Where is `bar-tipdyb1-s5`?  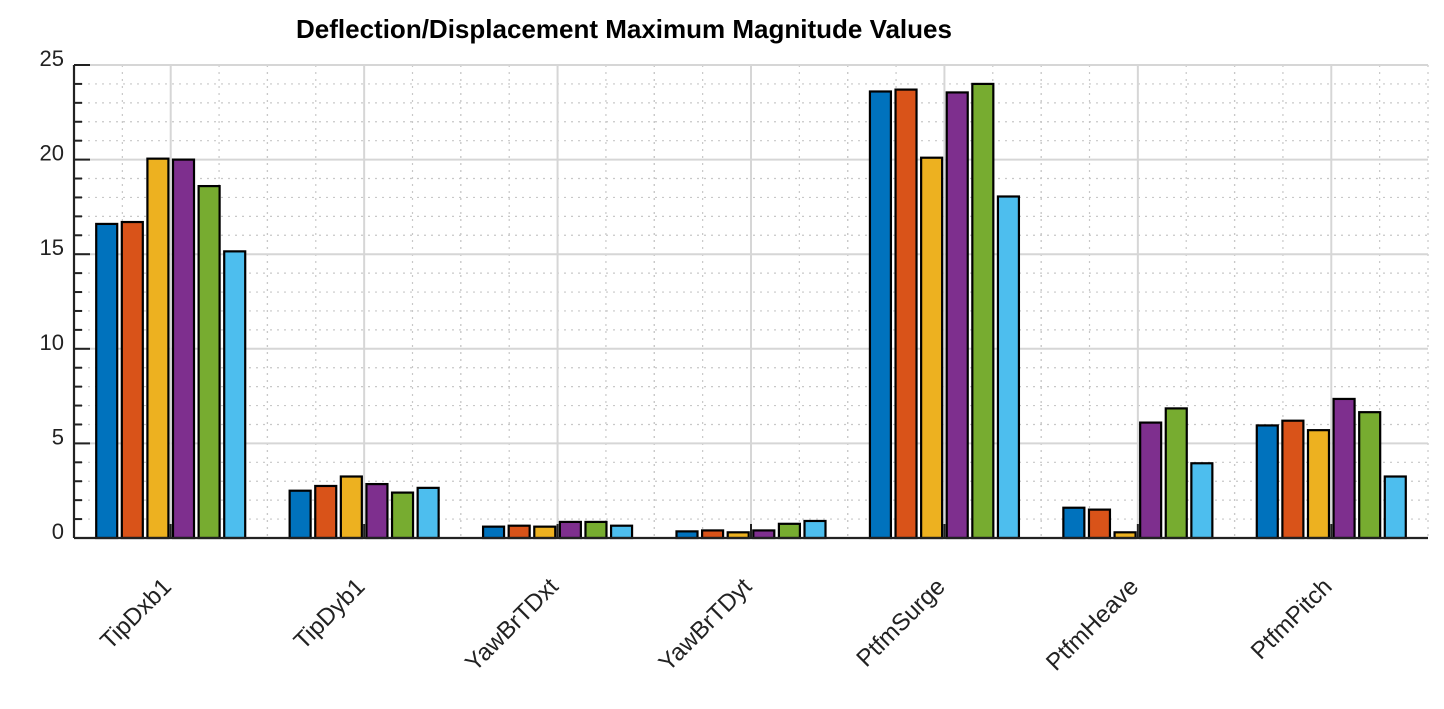
bar-tipdyb1-s5 is located at coordinates (402, 515).